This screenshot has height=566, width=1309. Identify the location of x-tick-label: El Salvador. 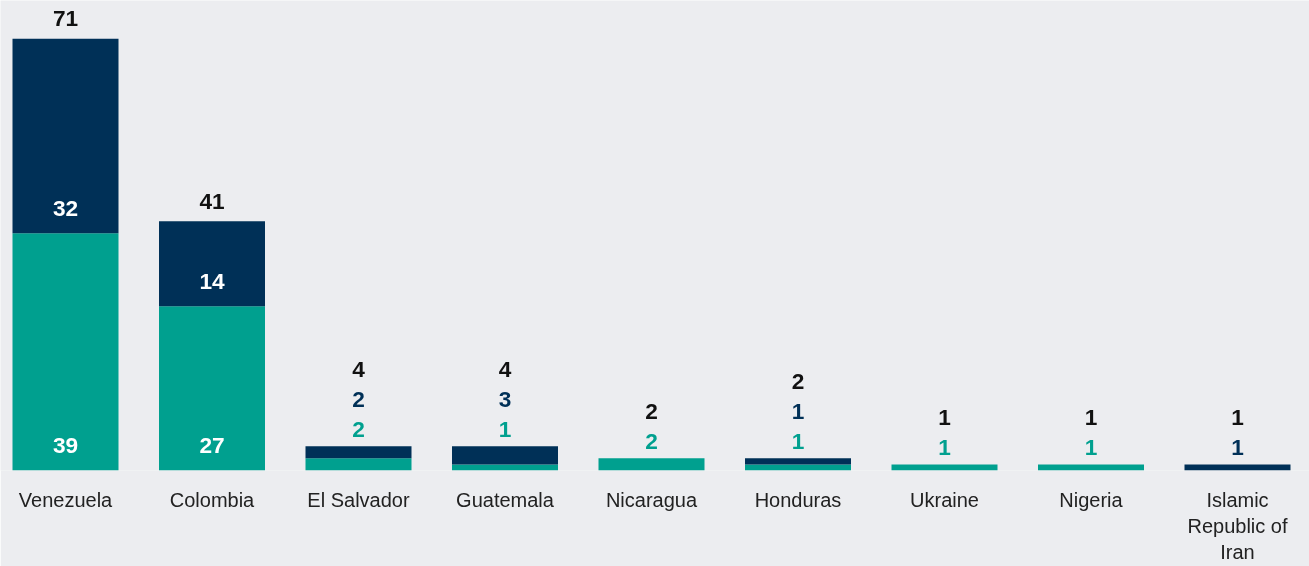
(358, 499).